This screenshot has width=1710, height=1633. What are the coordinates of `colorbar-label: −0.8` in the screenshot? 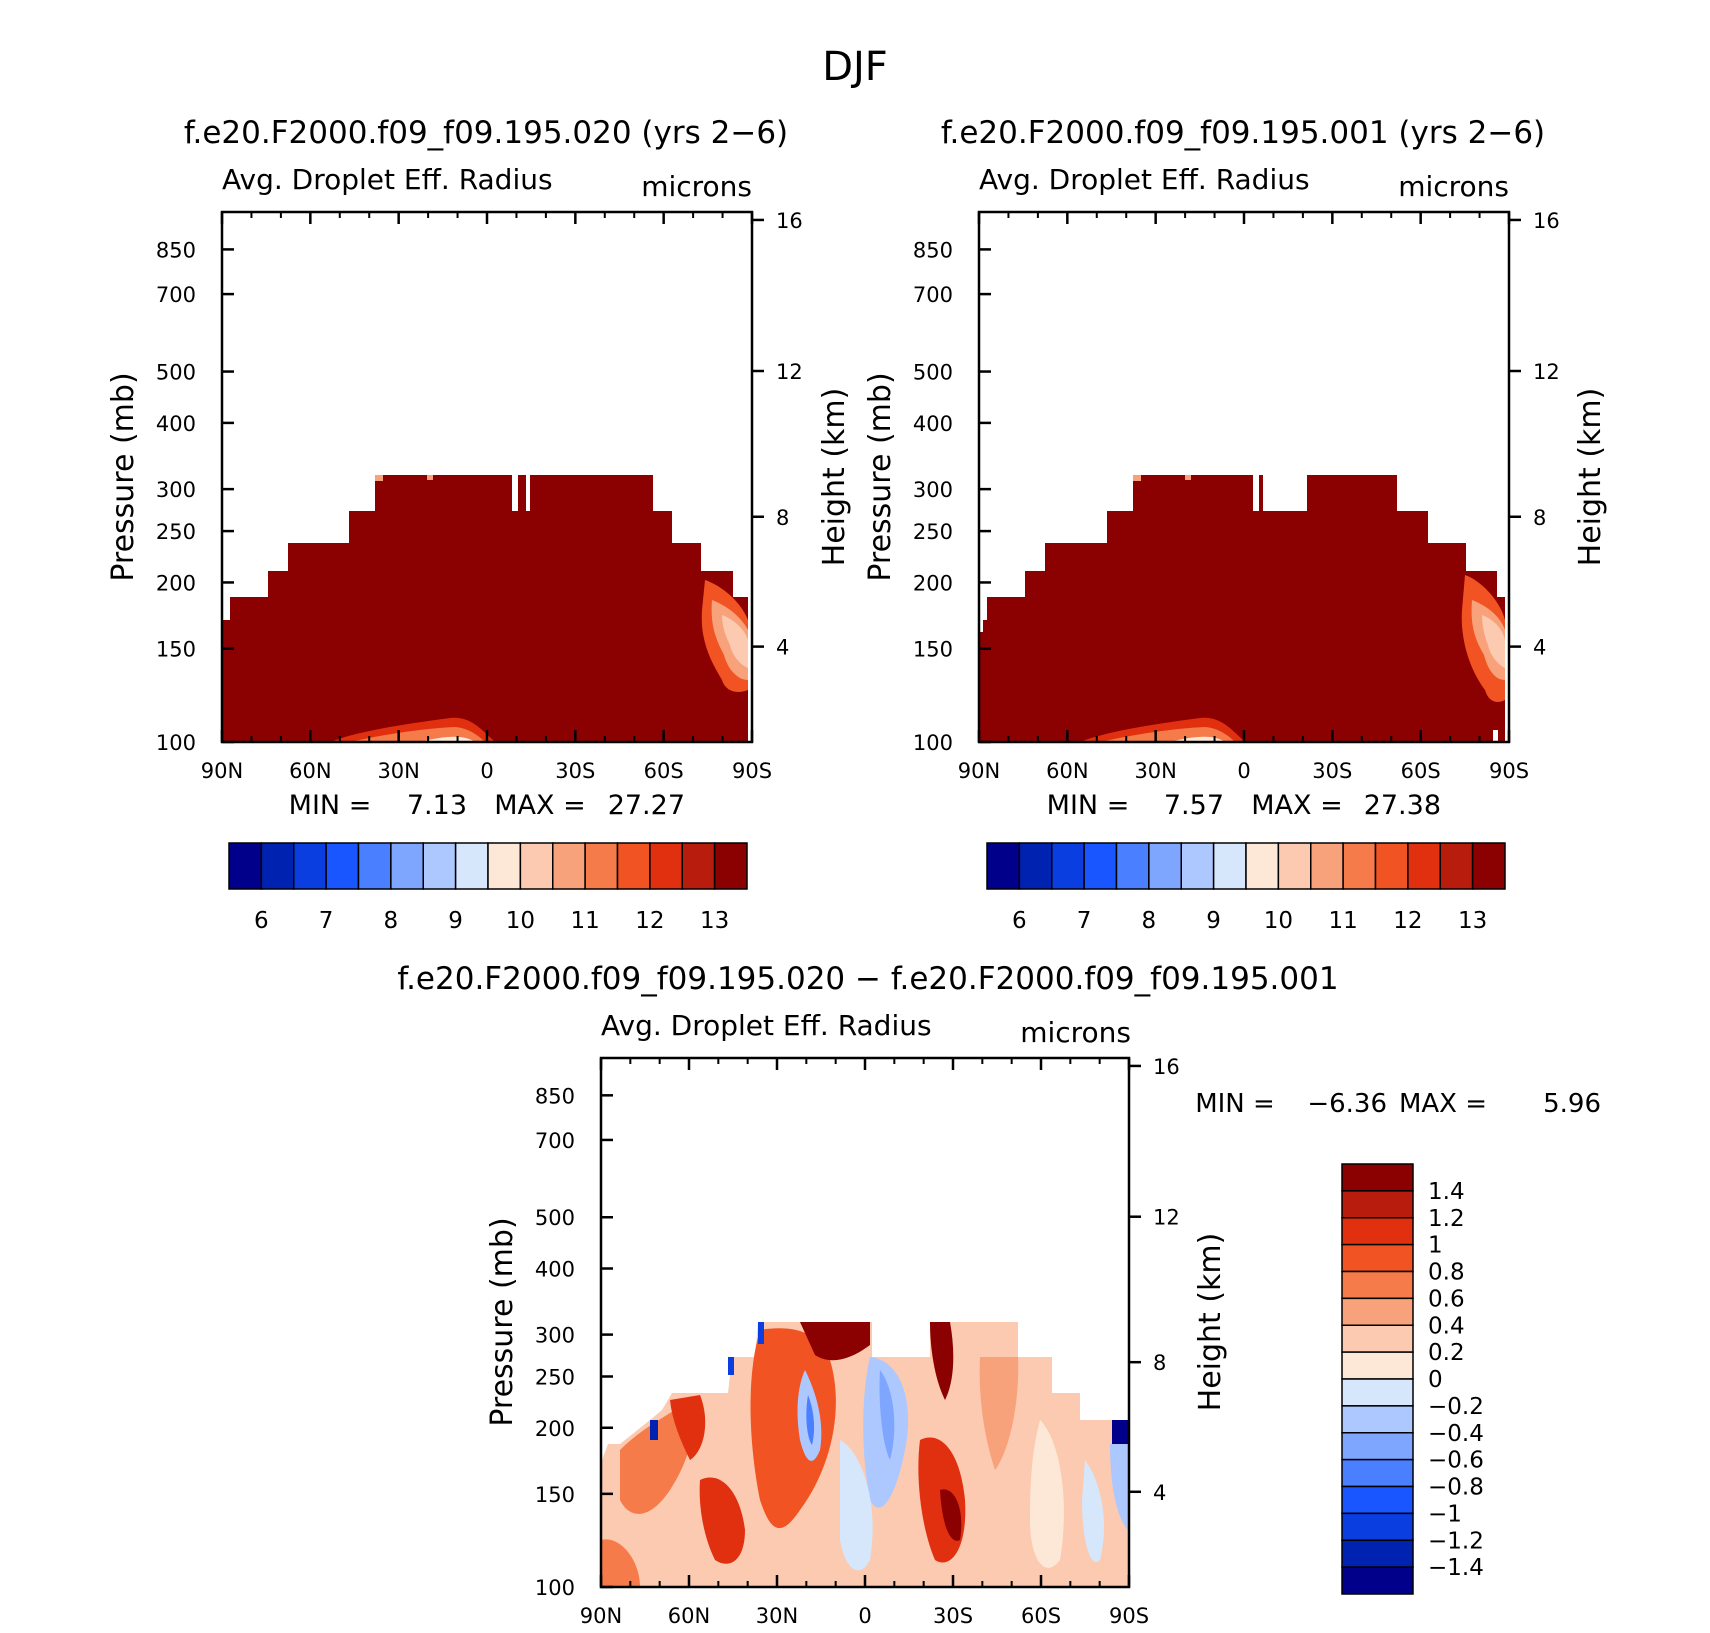 It's located at (1456, 1488).